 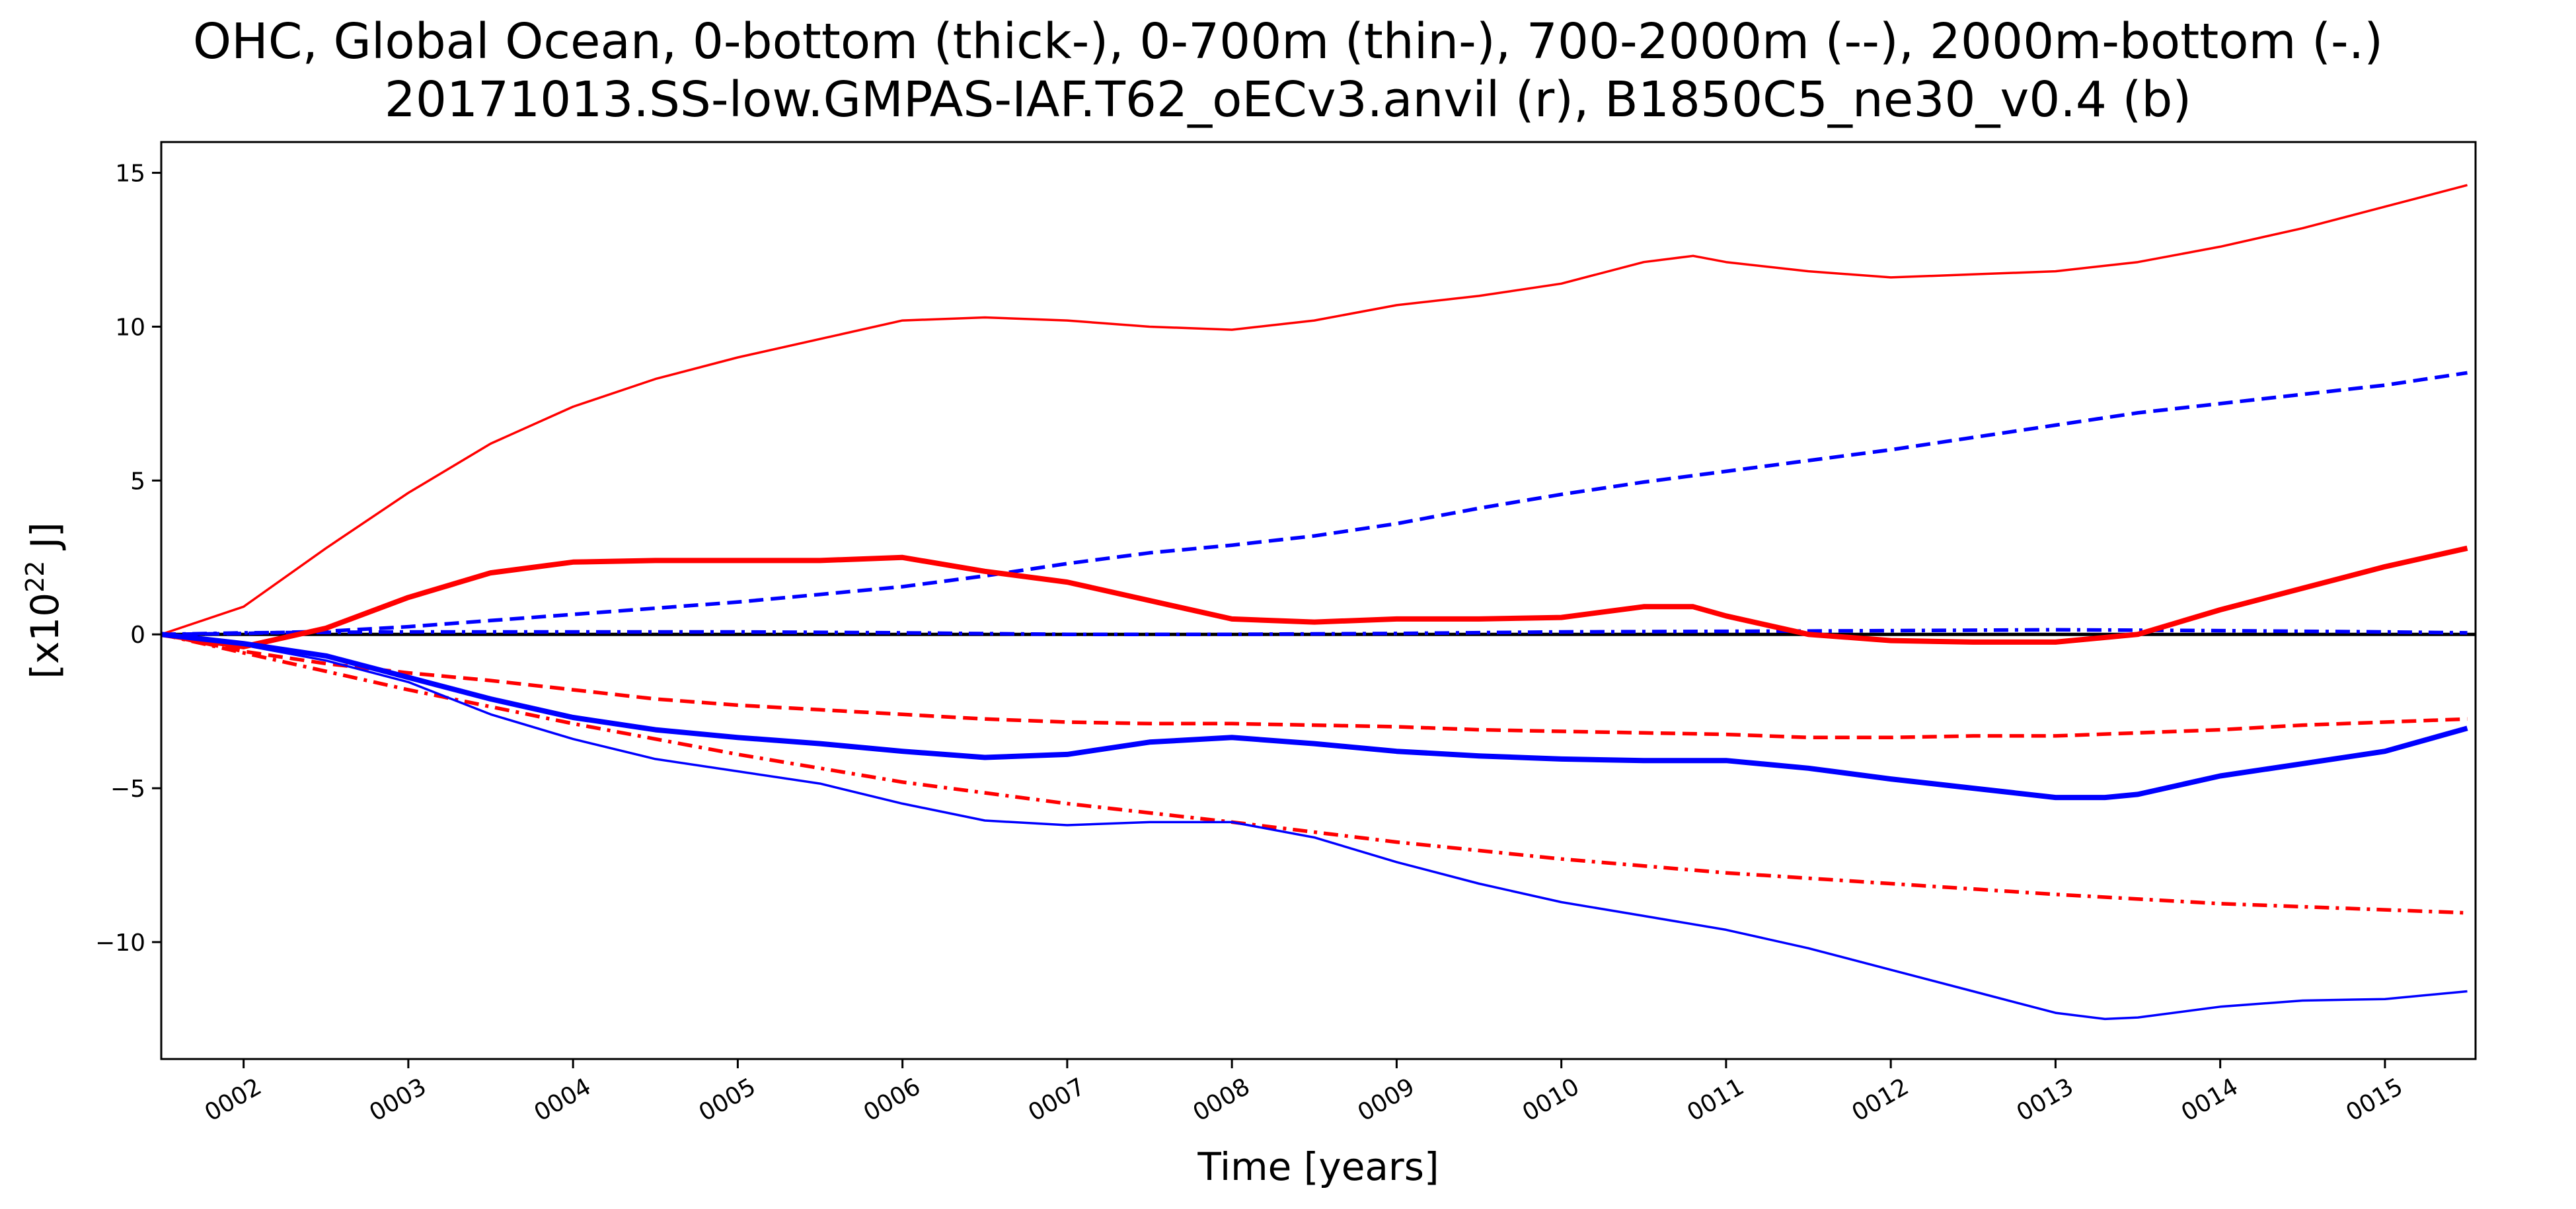 I want to click on x-tick-label: 0009, so click(x=1387, y=1099).